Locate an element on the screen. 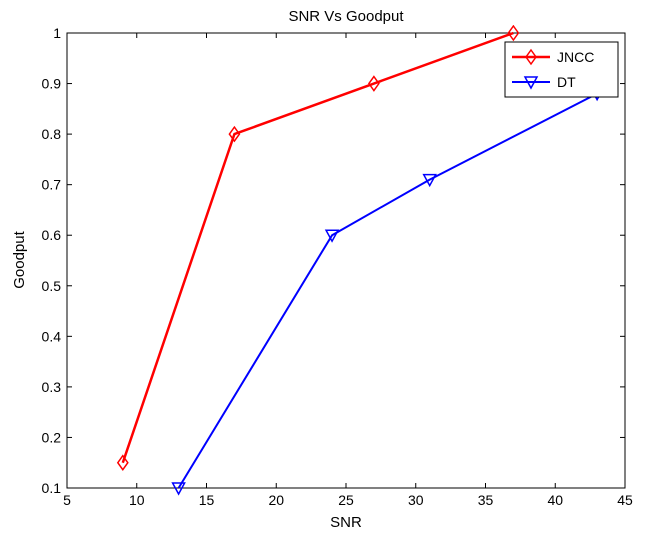 The height and width of the screenshot is (533, 646). x-tick-label: 25 is located at coordinates (346, 500).